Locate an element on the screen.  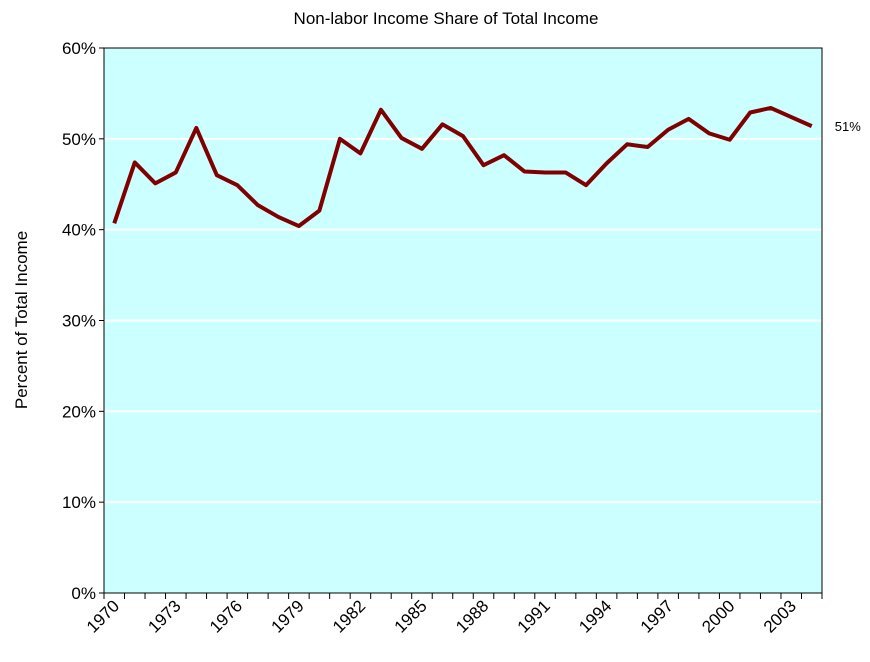
chart-title: Non-labor Income Share of Total Income is located at coordinates (446, 18).